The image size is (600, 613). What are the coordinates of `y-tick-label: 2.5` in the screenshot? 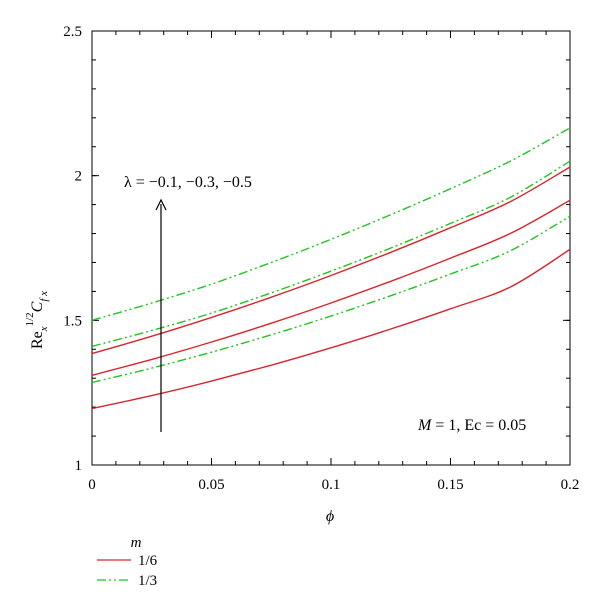 It's located at (72, 32).